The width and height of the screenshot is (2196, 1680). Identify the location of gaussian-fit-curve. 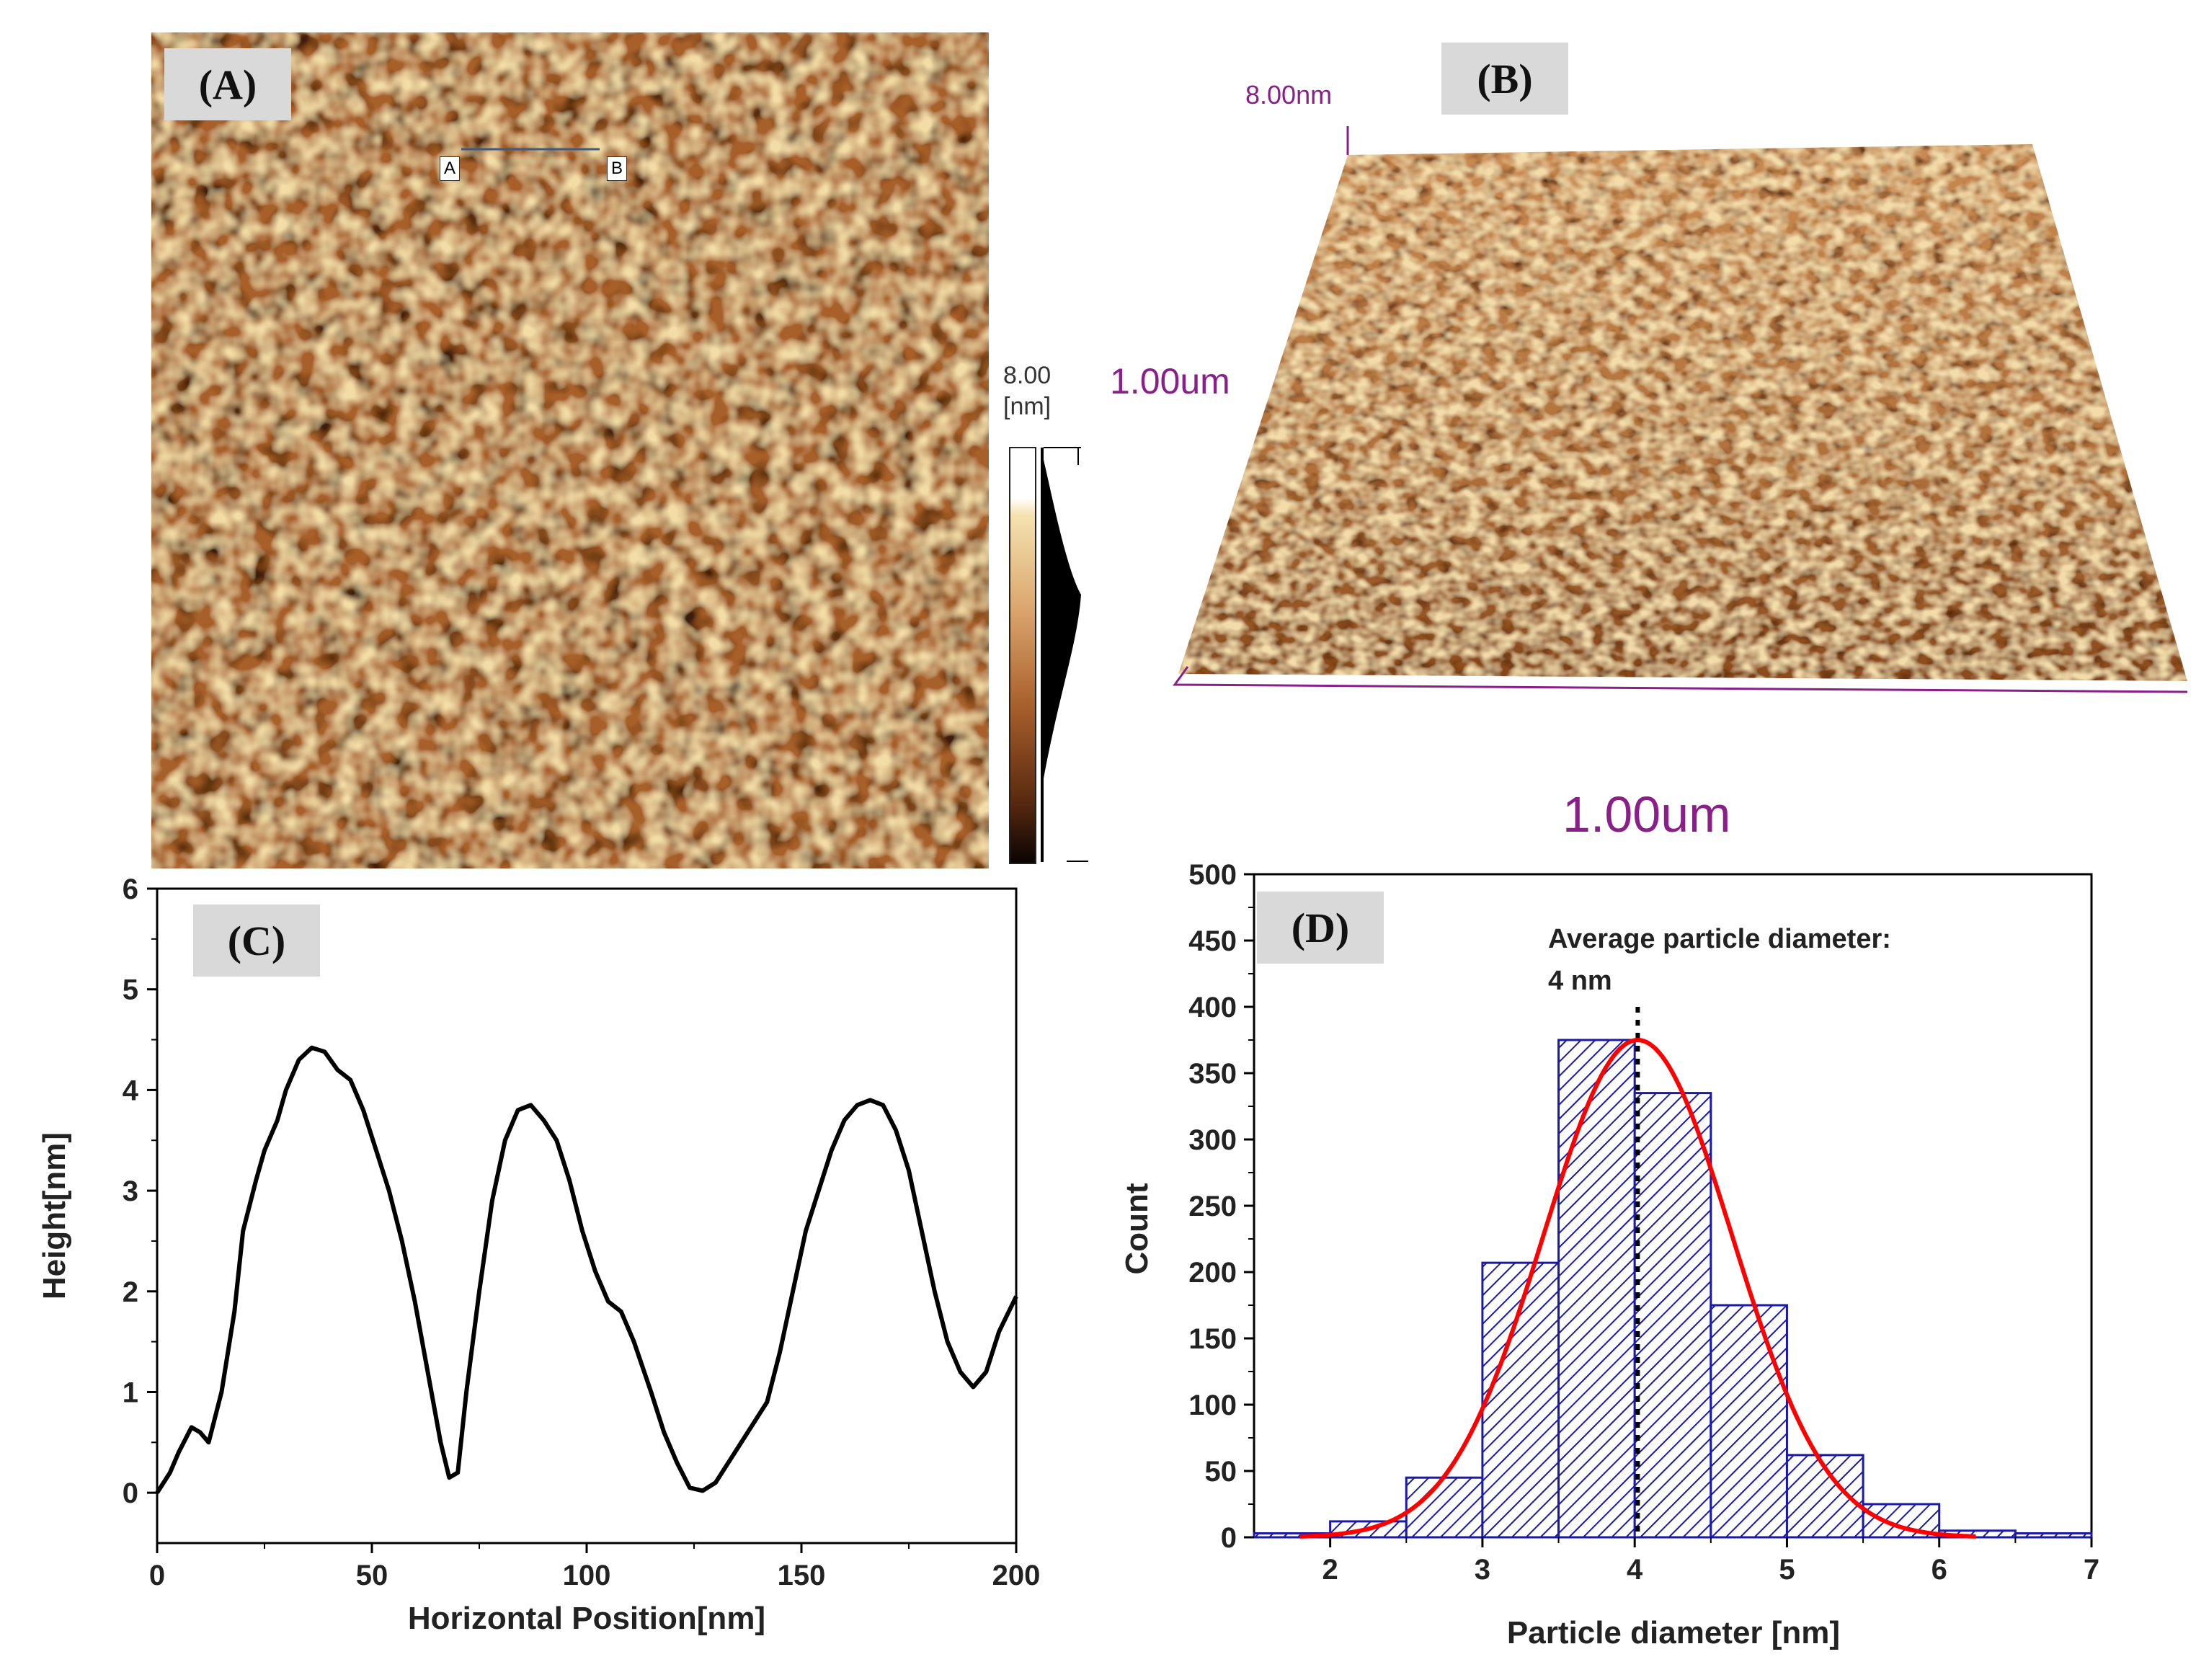
(1637, 1288).